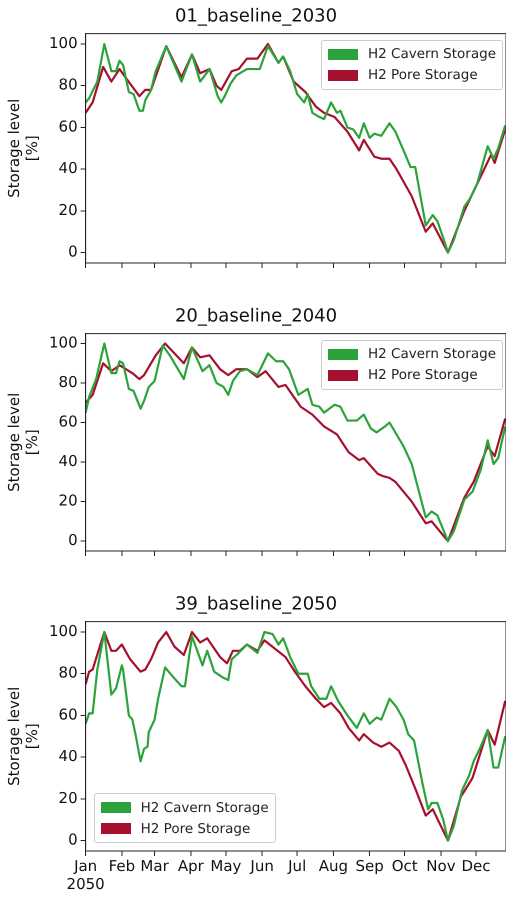 Image resolution: width=506 pixels, height=900 pixels. I want to click on chart-title: 39_baseline_2050, so click(256, 603).